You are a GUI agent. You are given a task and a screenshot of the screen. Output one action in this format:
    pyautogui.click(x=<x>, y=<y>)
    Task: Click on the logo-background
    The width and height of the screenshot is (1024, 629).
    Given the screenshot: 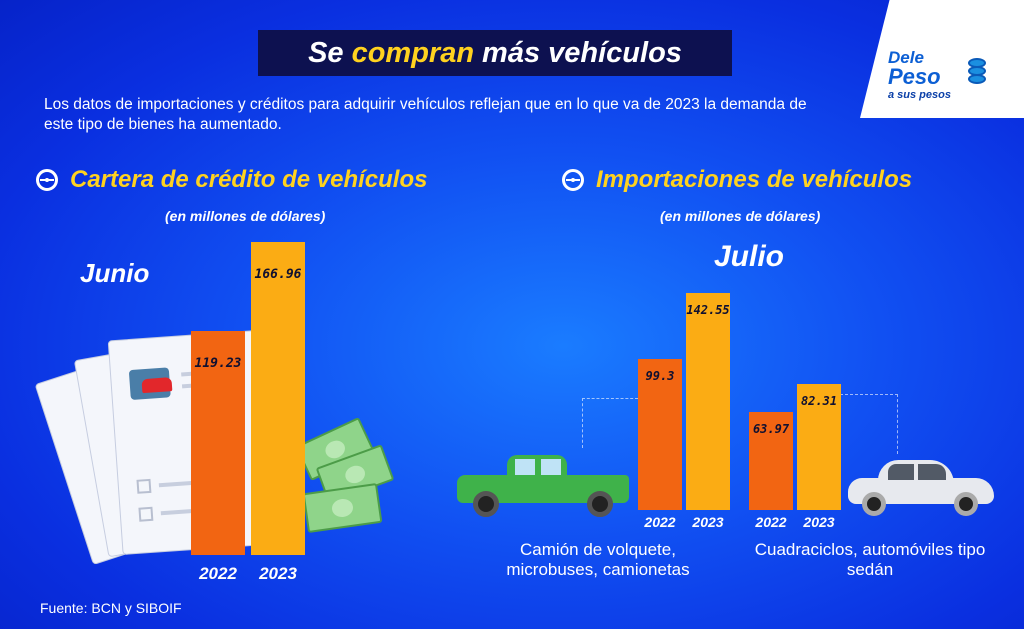 What is the action you would take?
    pyautogui.click(x=942, y=59)
    